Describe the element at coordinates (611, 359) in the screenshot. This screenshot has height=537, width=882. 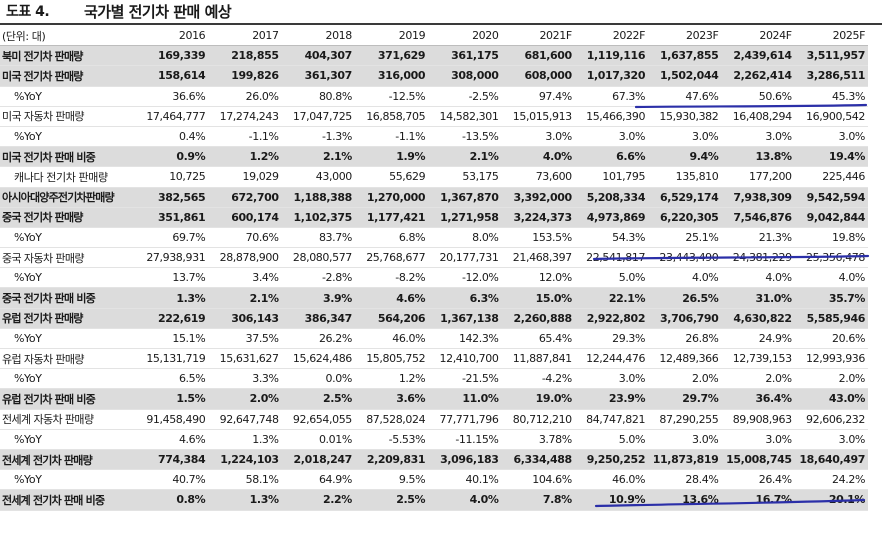
I see `table-cell: 12,244,476` at that location.